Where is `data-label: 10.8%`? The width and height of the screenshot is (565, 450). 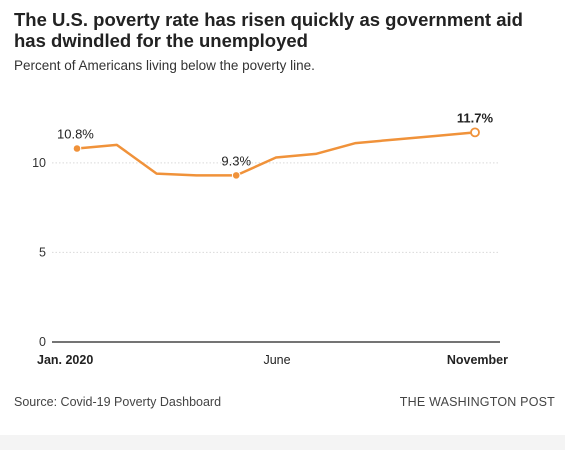 data-label: 10.8% is located at coordinates (75, 134).